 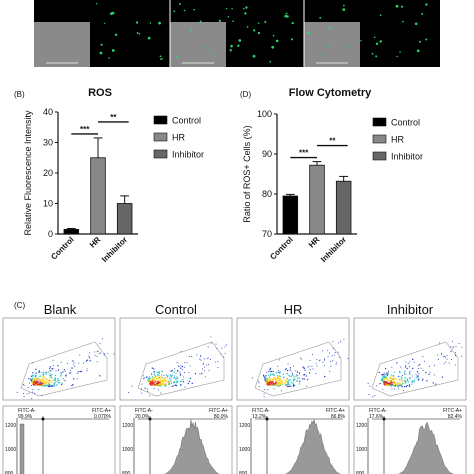 I want to click on histogram-gate-marker, so click(x=267, y=419).